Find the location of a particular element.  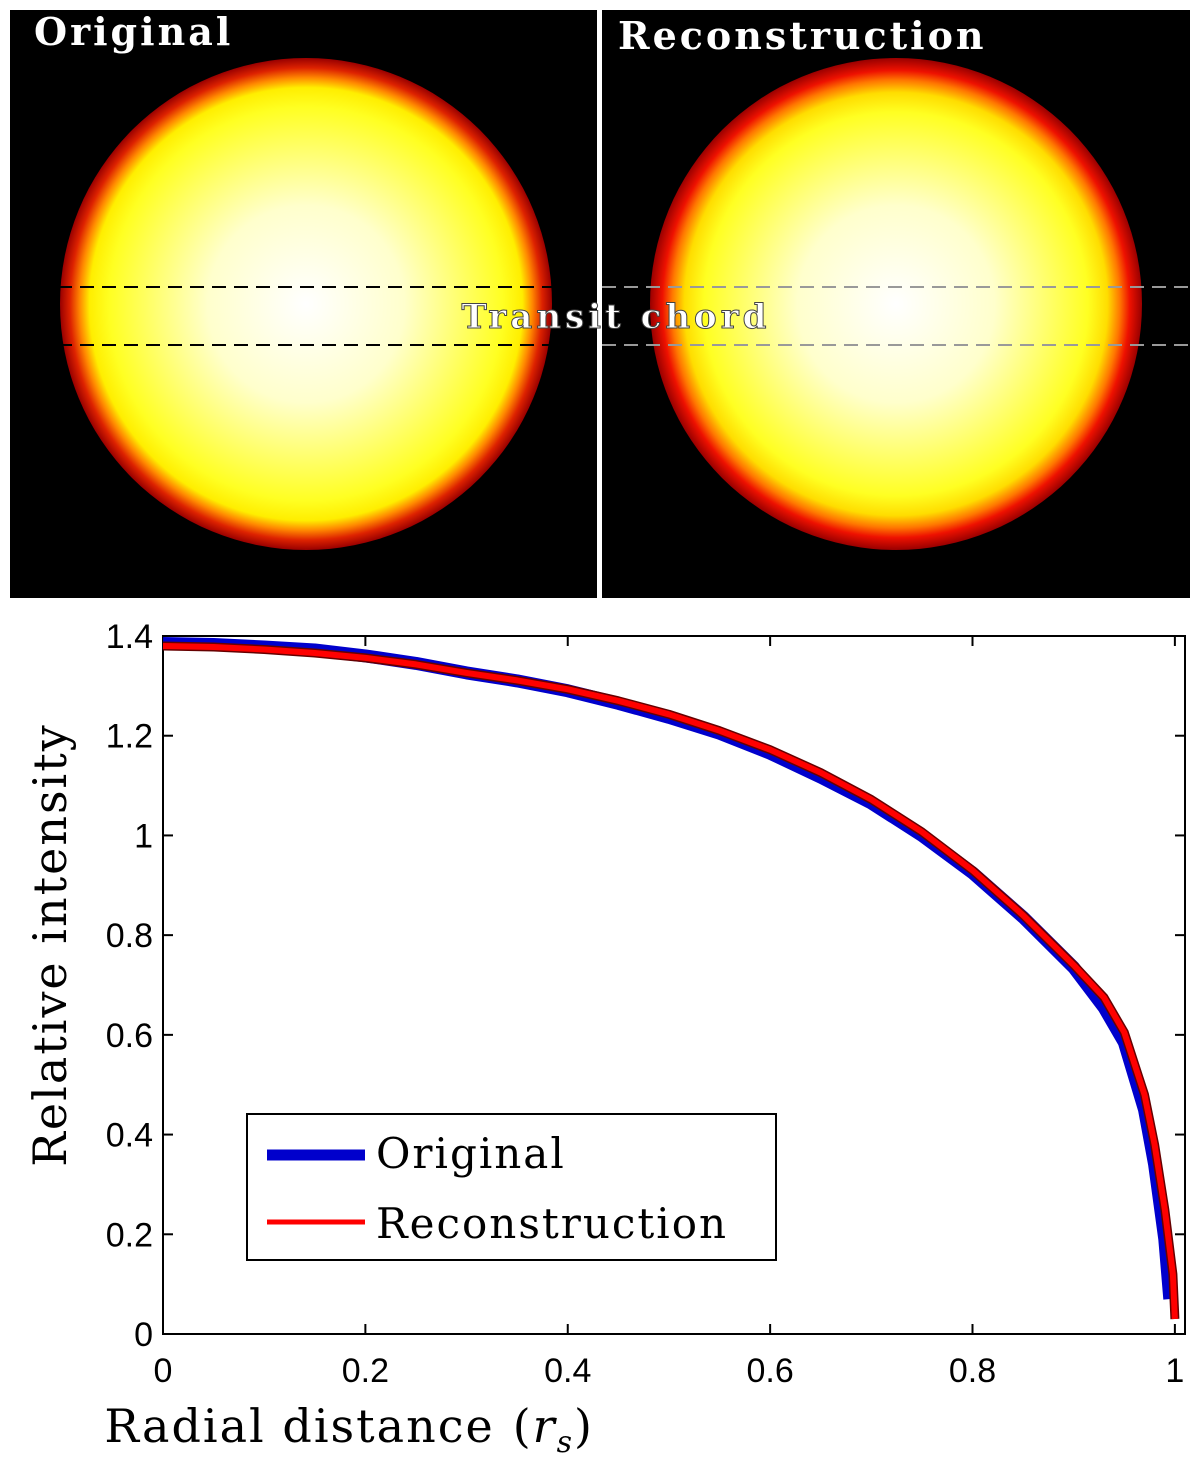

x-axis-label-paren-open: ( is located at coordinates (523, 1426).